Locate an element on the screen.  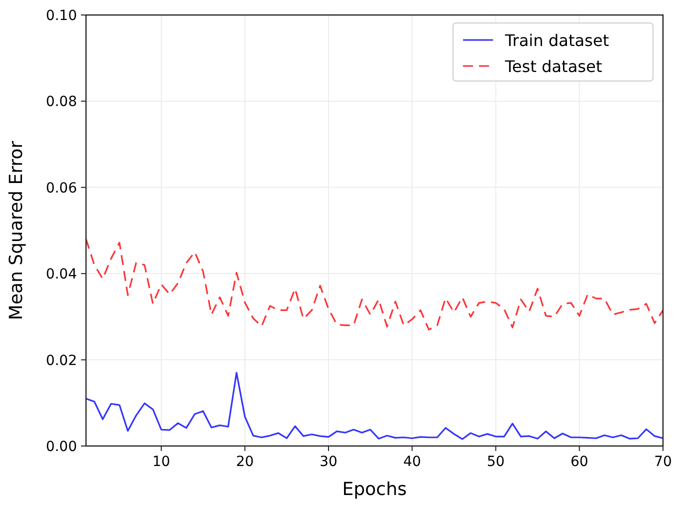
x-axis-title: Epochs is located at coordinates (374, 489).